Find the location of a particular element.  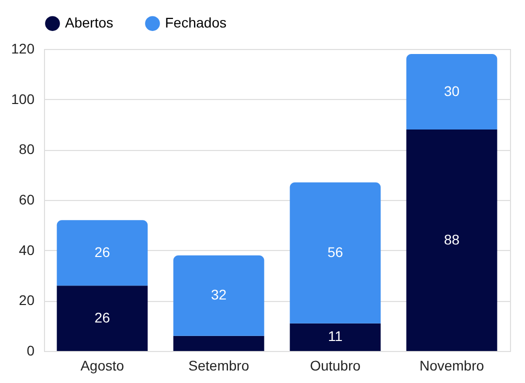

y-tick-label: 80 is located at coordinates (26, 149).